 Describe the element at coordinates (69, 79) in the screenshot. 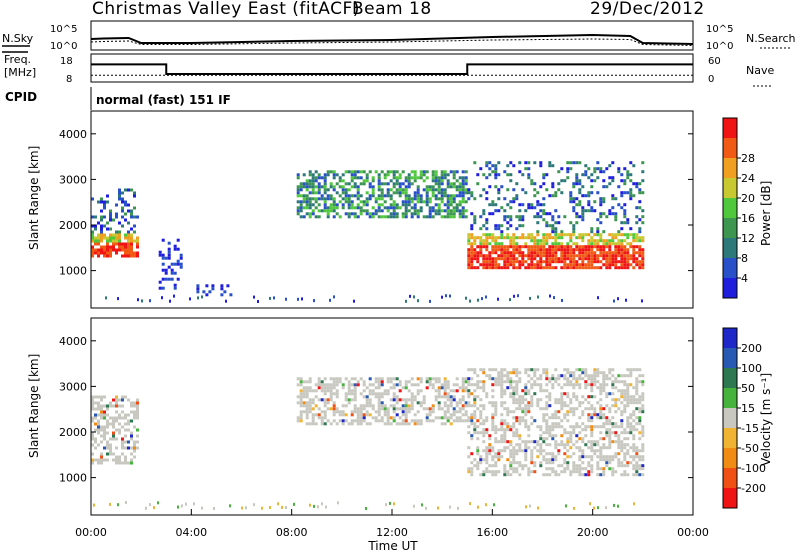

I see `freq-tick-bottom: 8` at that location.